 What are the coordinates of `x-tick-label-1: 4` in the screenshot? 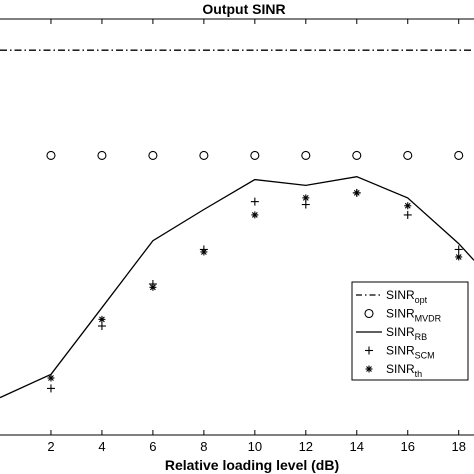 It's located at (101, 446).